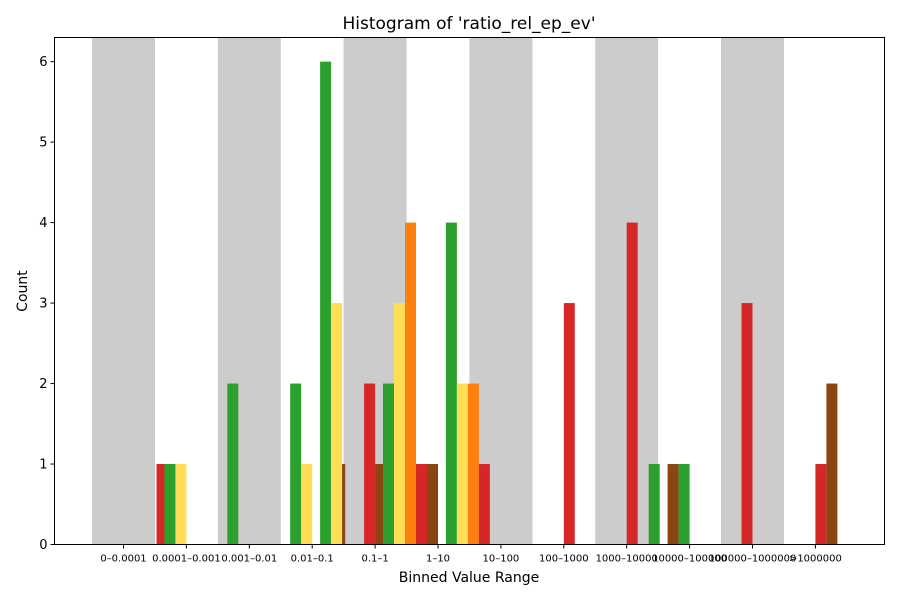 The height and width of the screenshot is (600, 900). What do you see at coordinates (123, 559) in the screenshot?
I see `x-tick-label: 0–0.0001` at bounding box center [123, 559].